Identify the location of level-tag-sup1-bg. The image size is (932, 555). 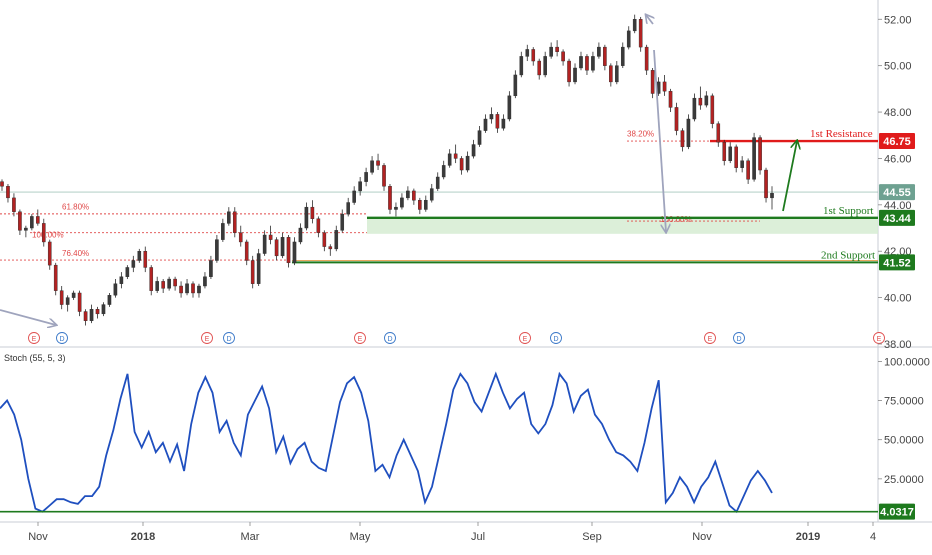
(897, 217).